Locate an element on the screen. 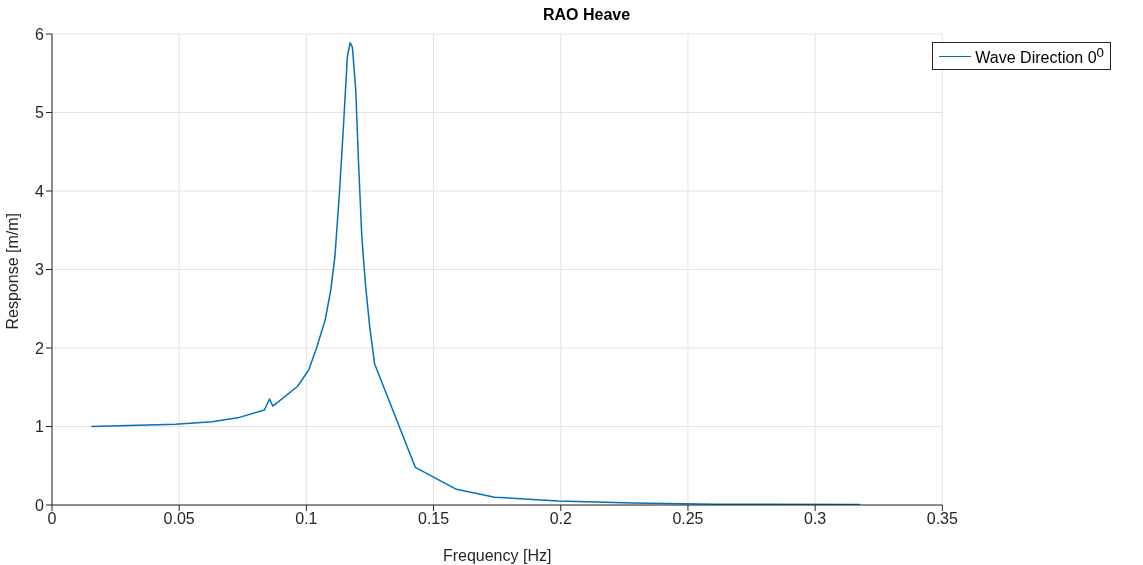  y-tick-label: 0 is located at coordinates (40, 505).